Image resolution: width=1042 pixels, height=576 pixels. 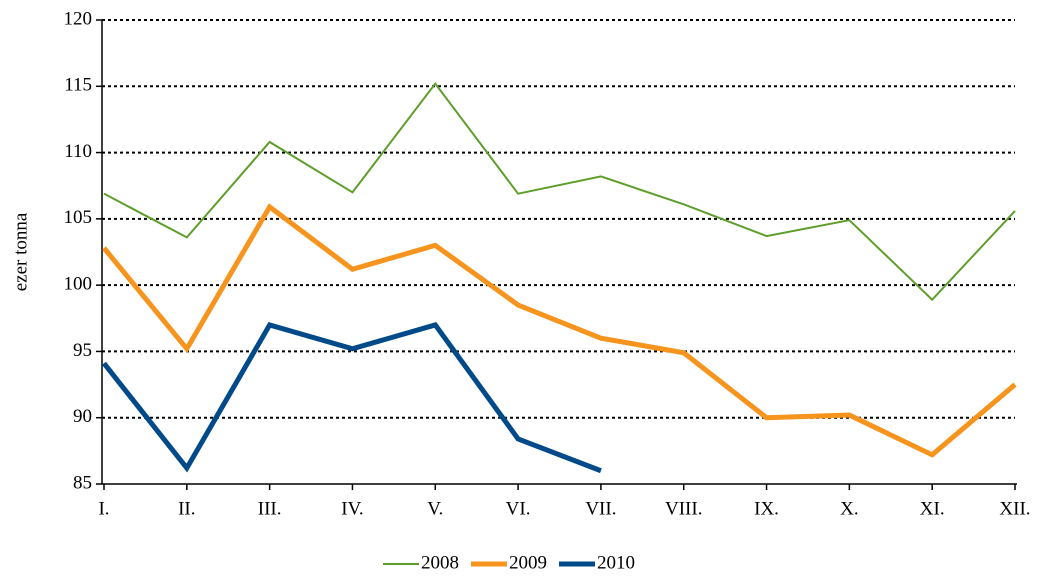 What do you see at coordinates (186, 508) in the screenshot?
I see `x-tick-label: II.` at bounding box center [186, 508].